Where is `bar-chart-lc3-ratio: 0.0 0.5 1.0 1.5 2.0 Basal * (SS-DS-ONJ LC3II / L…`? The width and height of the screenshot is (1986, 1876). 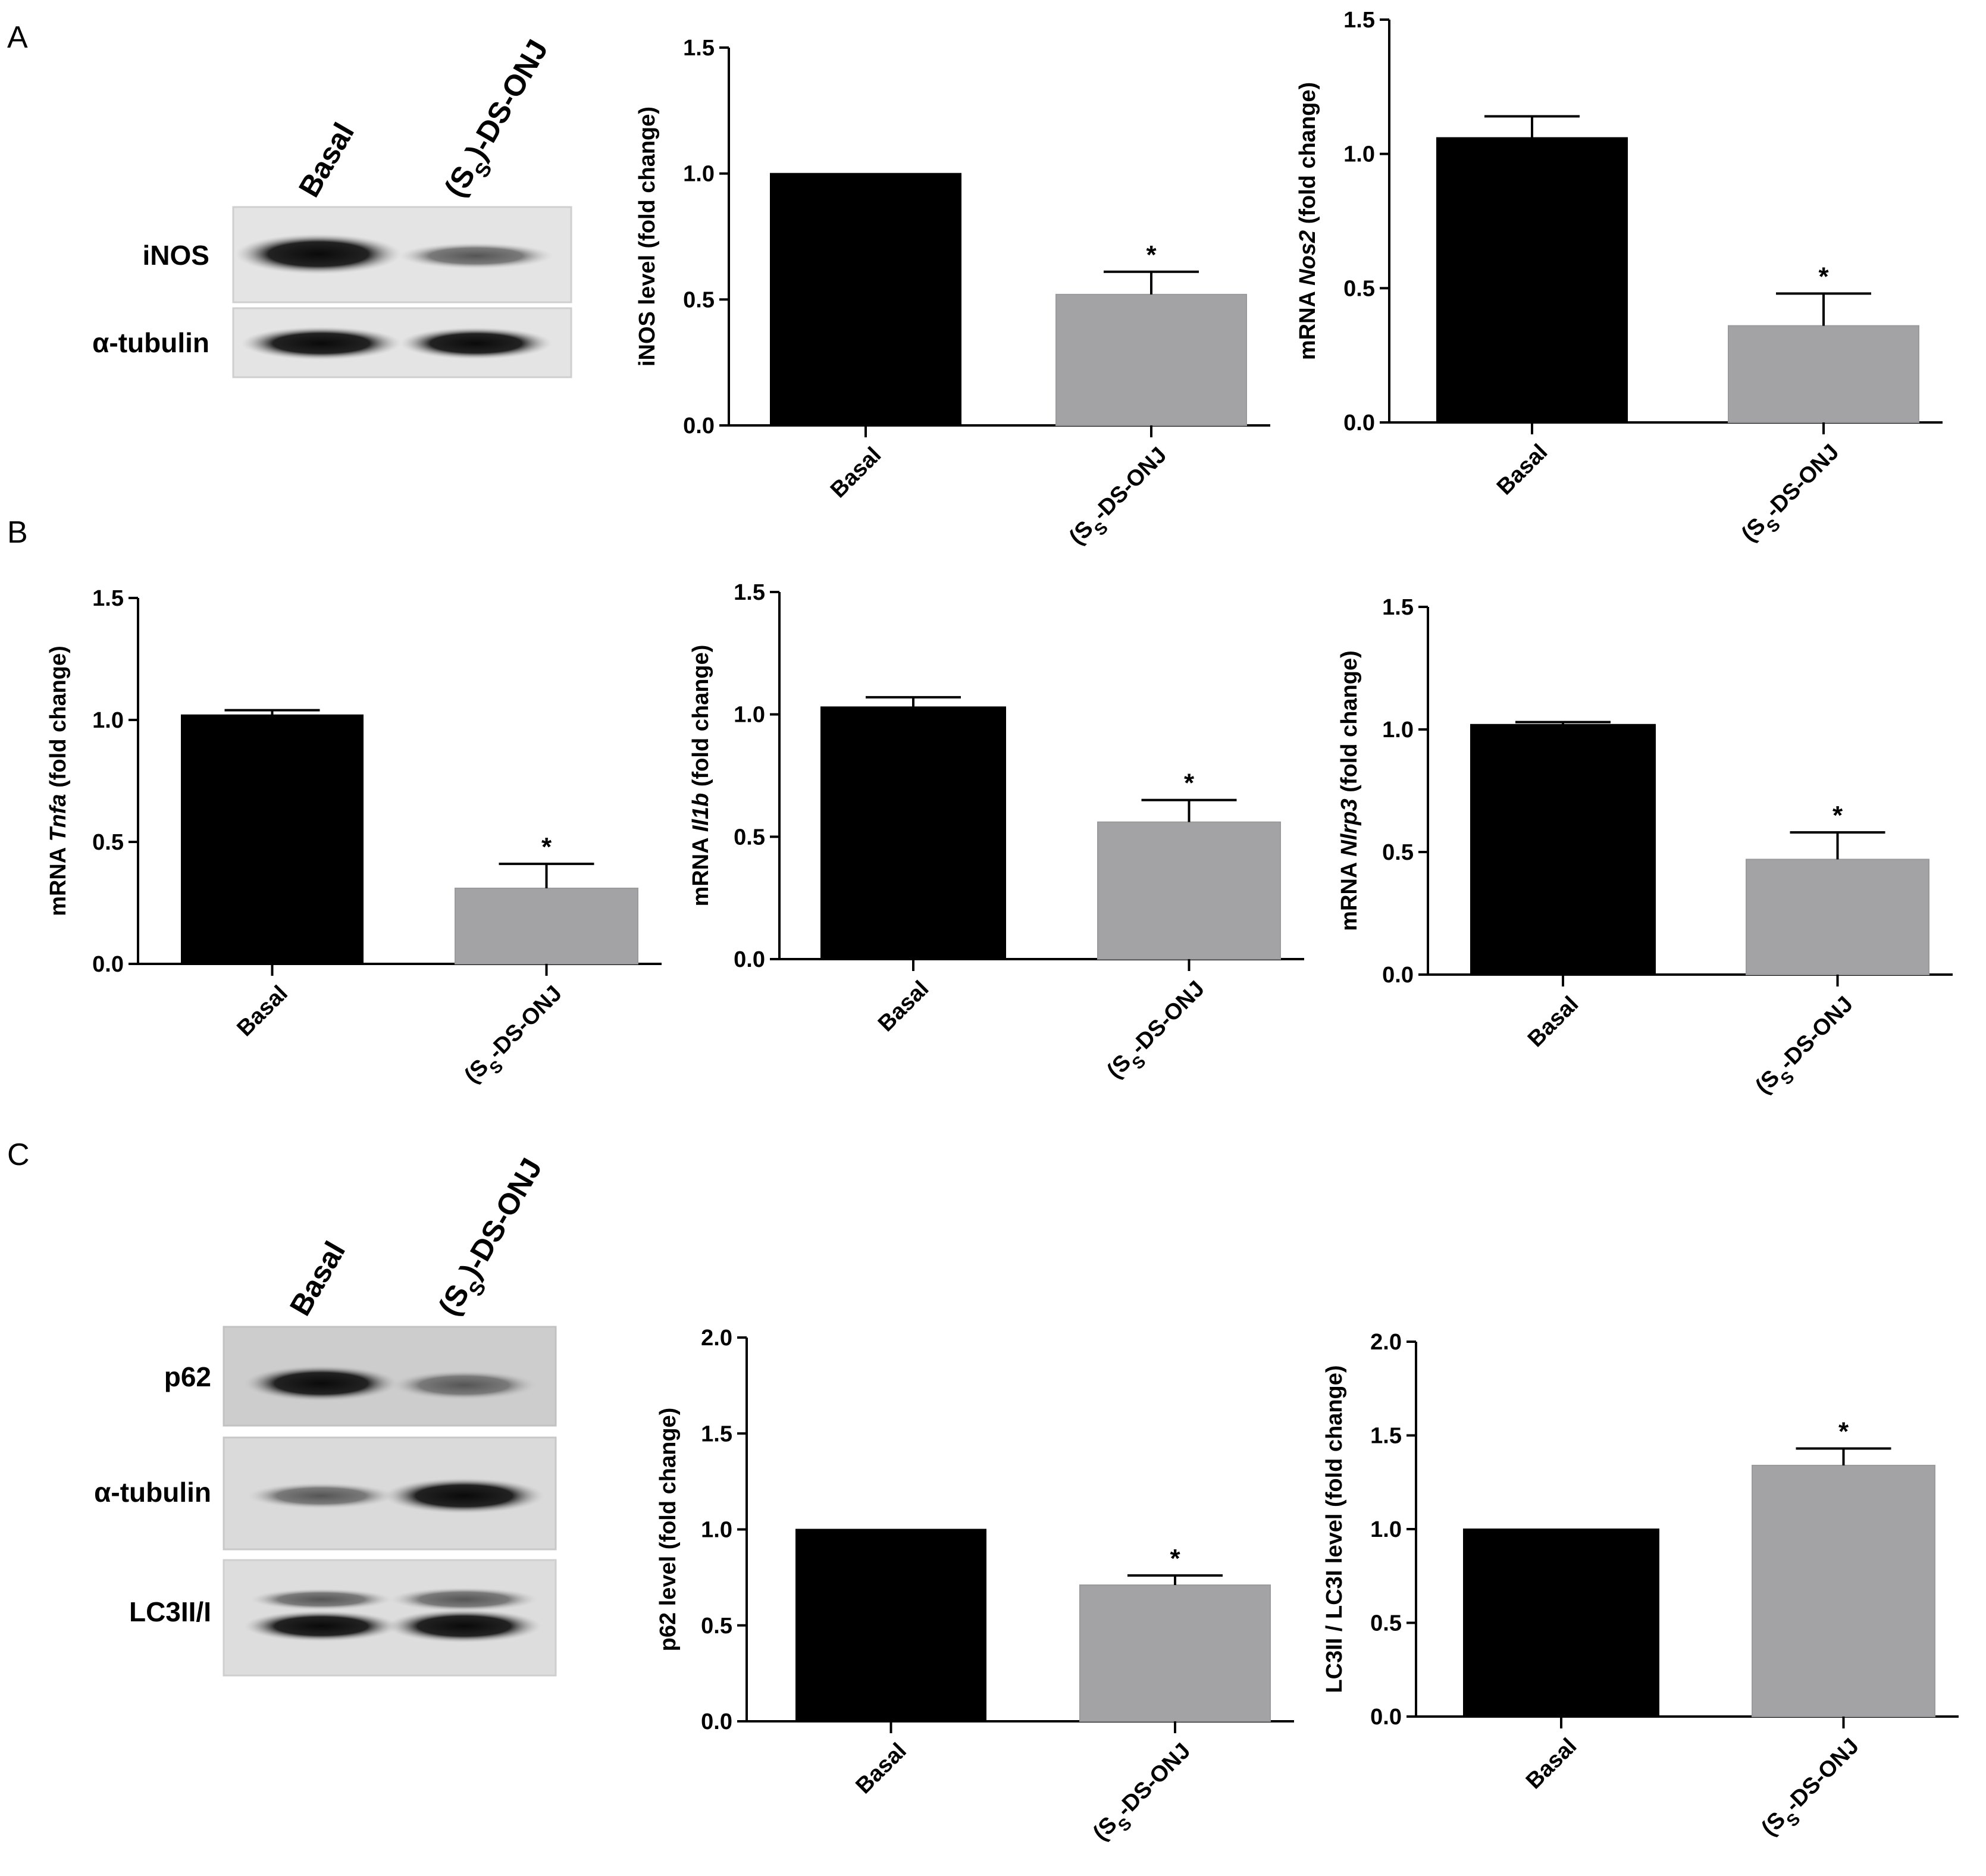 bar-chart-lc3-ratio: 0.0 0.5 1.0 1.5 2.0 Basal * (SS-DS-ONJ LC3II / L… is located at coordinates (1640, 1588).